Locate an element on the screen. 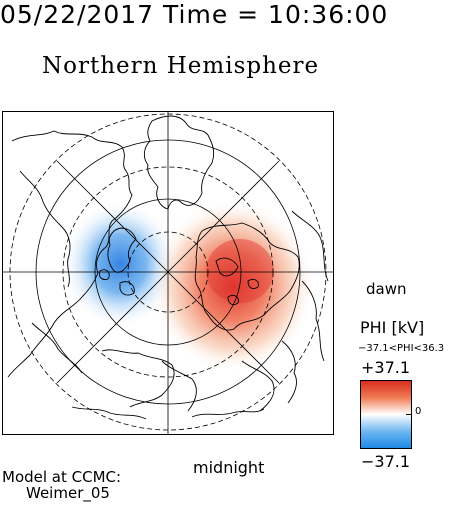 This screenshot has width=470, height=508. positive-potential-cell is located at coordinates (233, 286).